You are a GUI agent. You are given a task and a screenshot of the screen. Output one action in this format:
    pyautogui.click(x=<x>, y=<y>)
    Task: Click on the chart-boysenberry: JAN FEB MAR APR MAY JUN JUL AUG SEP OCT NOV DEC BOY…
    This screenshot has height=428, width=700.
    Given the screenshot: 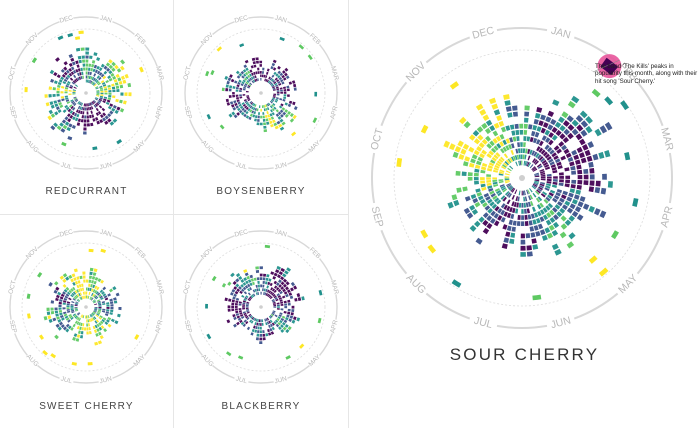 What is the action you would take?
    pyautogui.click(x=261, y=107)
    